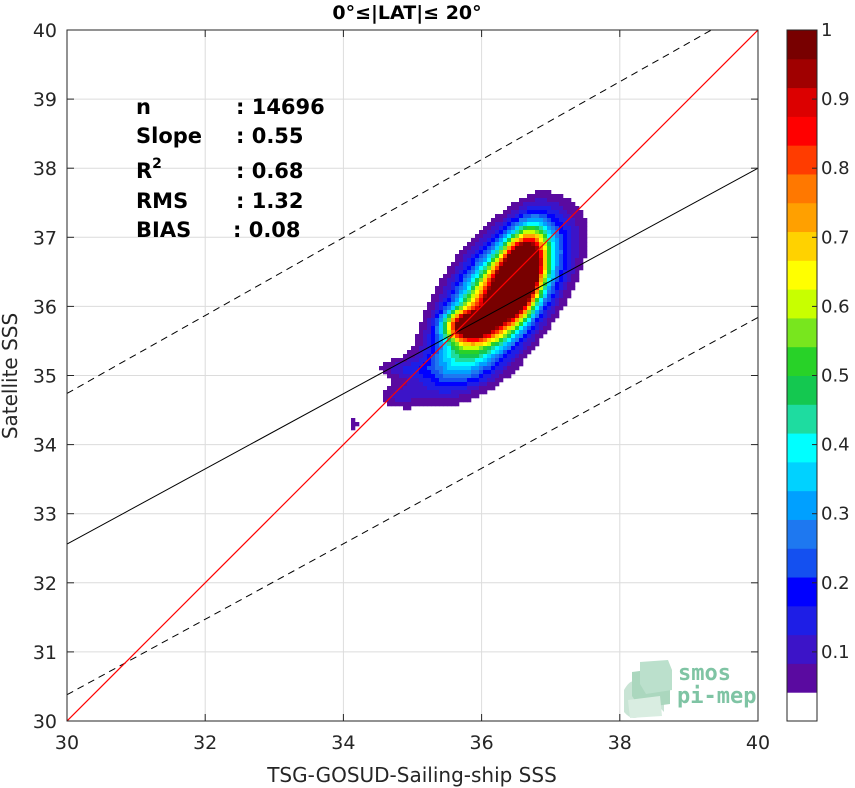 This screenshot has height=788, width=855. What do you see at coordinates (45, 31) in the screenshot?
I see `y-tick-label: 40` at bounding box center [45, 31].